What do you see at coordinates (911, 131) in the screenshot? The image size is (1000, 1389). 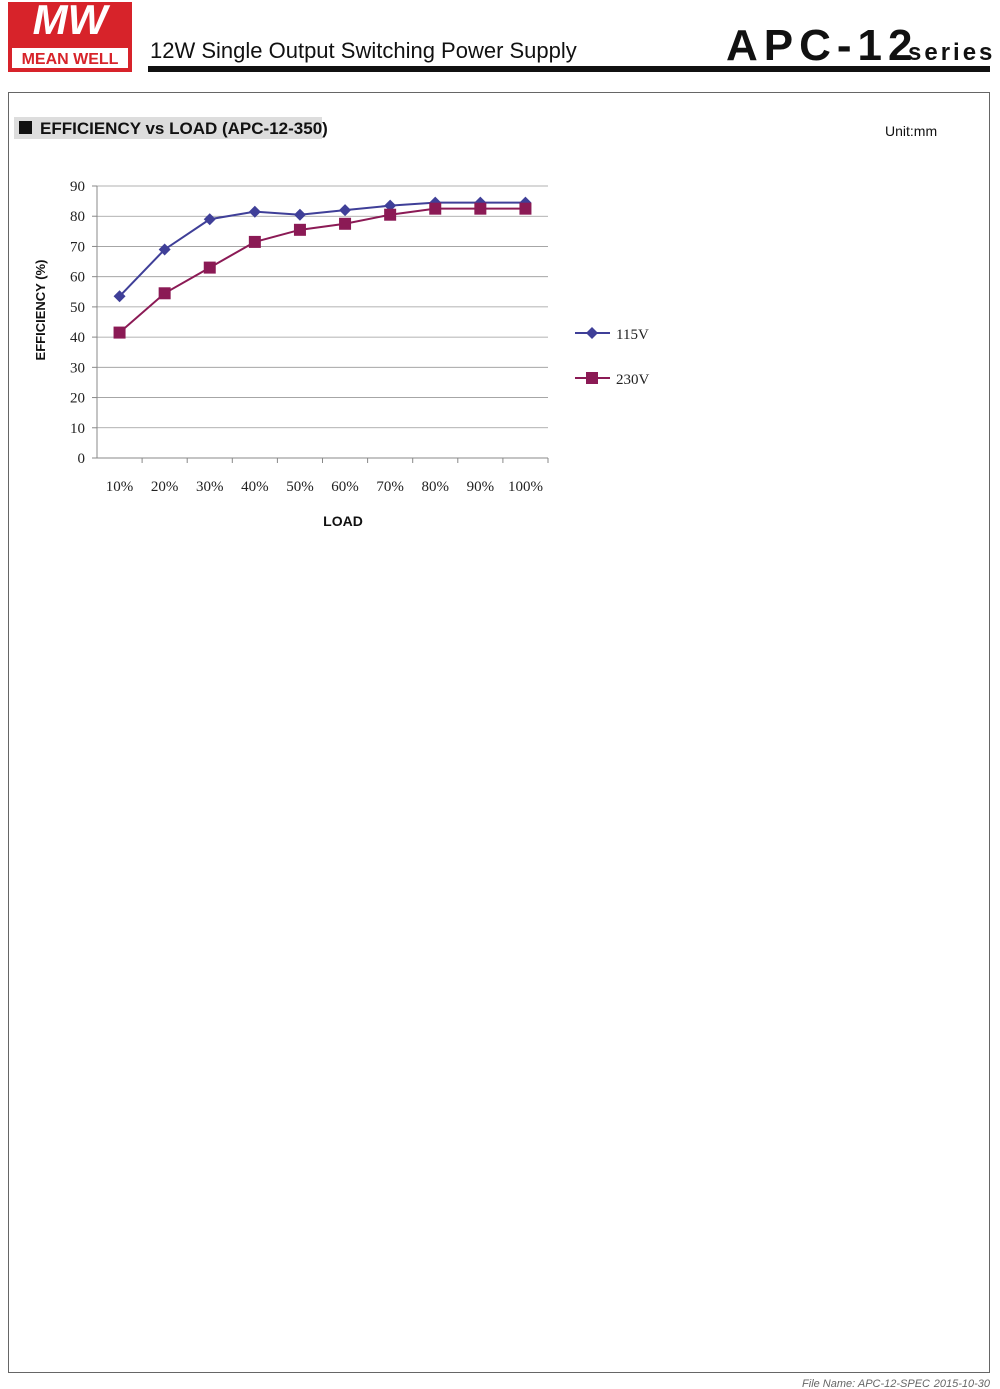 I see `unit: Unit:mm` at bounding box center [911, 131].